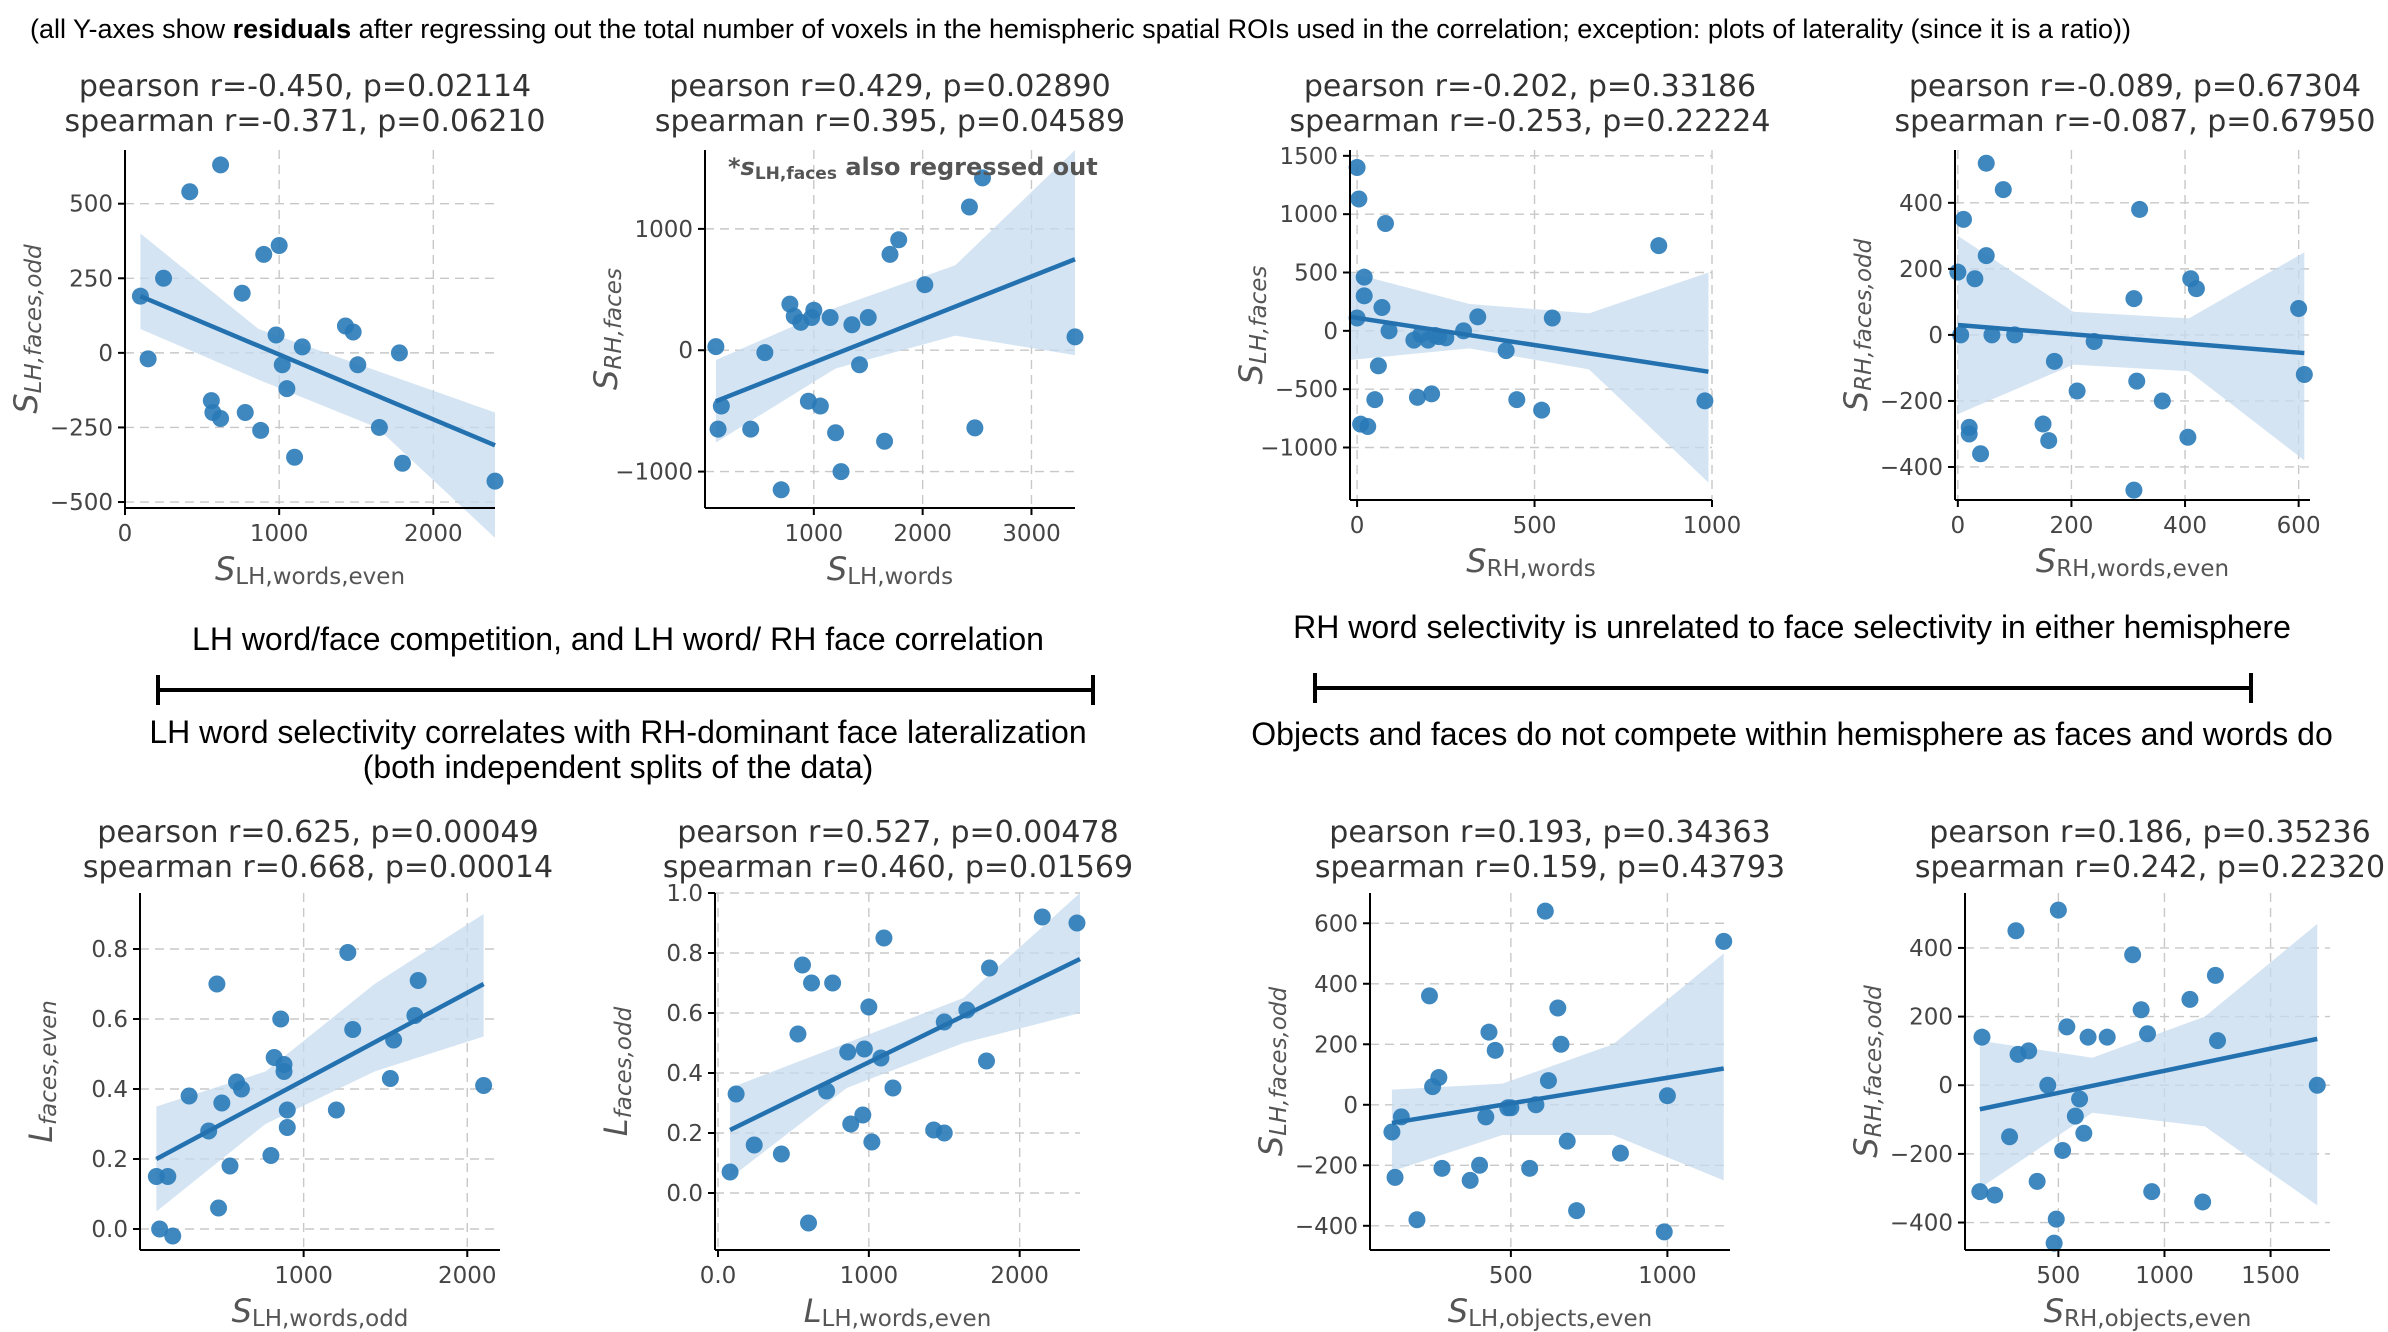 The width and height of the screenshot is (2388, 1332). I want to click on stat-line: pearson r=0.527, p=0.00478, so click(897, 832).